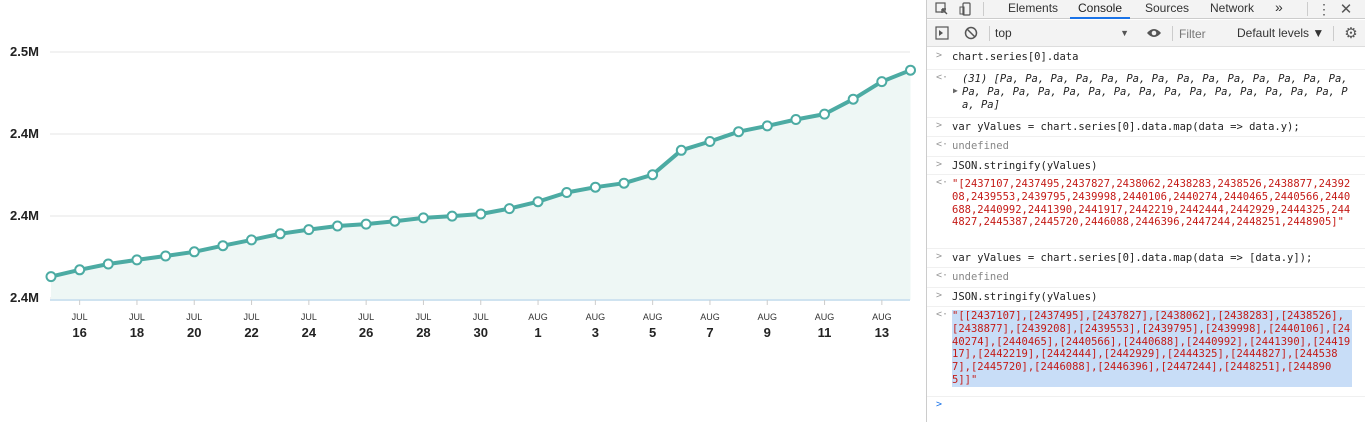 The width and height of the screenshot is (1365, 422). I want to click on tab-network: Network, so click(1232, 8).